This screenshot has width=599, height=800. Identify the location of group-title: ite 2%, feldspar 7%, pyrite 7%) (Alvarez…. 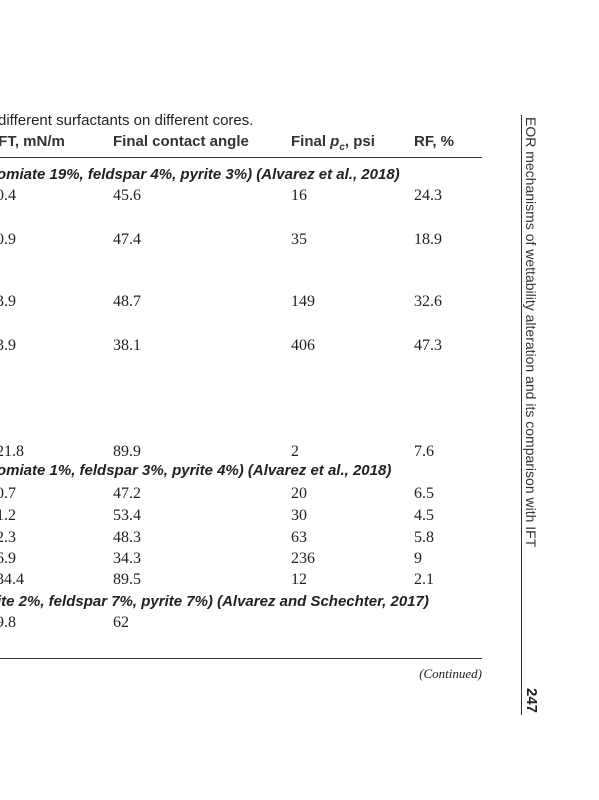
(214, 601).